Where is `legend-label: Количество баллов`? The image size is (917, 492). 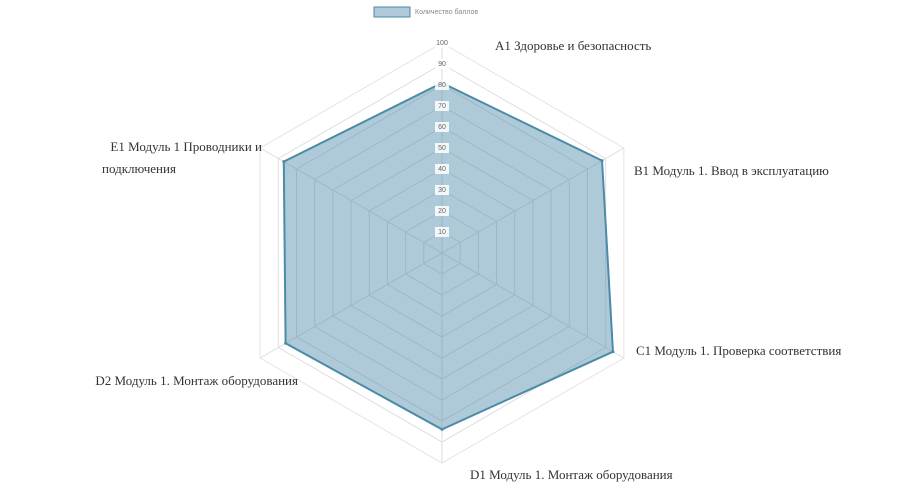
legend-label: Количество баллов is located at coordinates (446, 12).